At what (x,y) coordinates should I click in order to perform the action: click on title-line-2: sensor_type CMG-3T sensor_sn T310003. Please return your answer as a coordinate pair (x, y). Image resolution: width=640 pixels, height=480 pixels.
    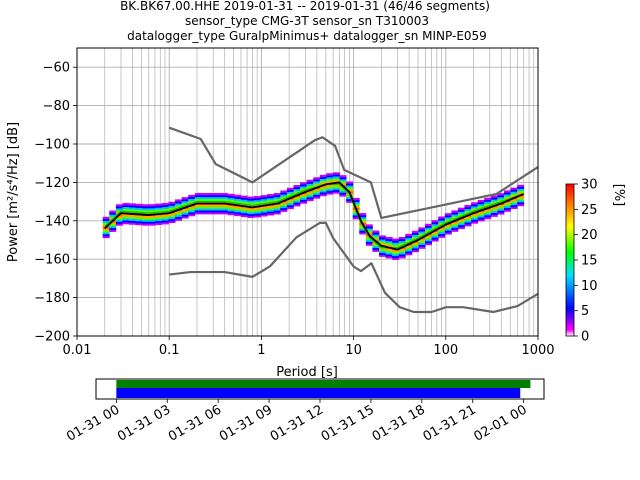
    Looking at the image, I should click on (307, 21).